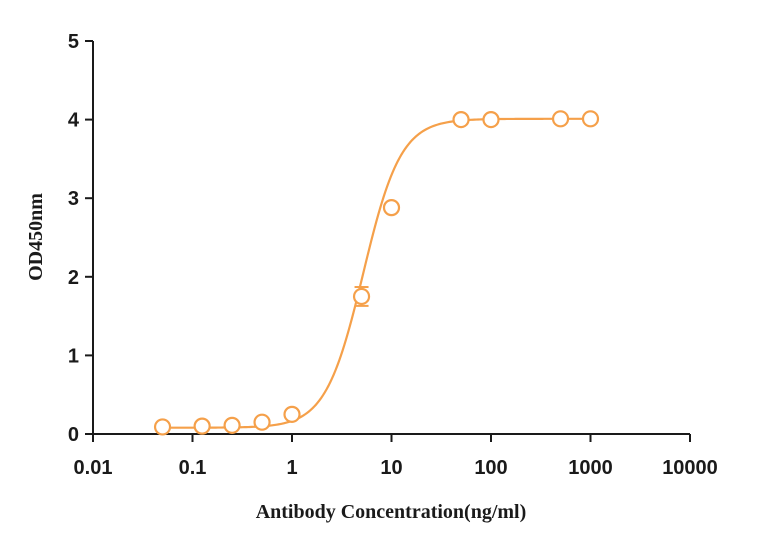 The width and height of the screenshot is (761, 554). Describe the element at coordinates (93, 468) in the screenshot. I see `x-tick-label: 0.01` at that location.